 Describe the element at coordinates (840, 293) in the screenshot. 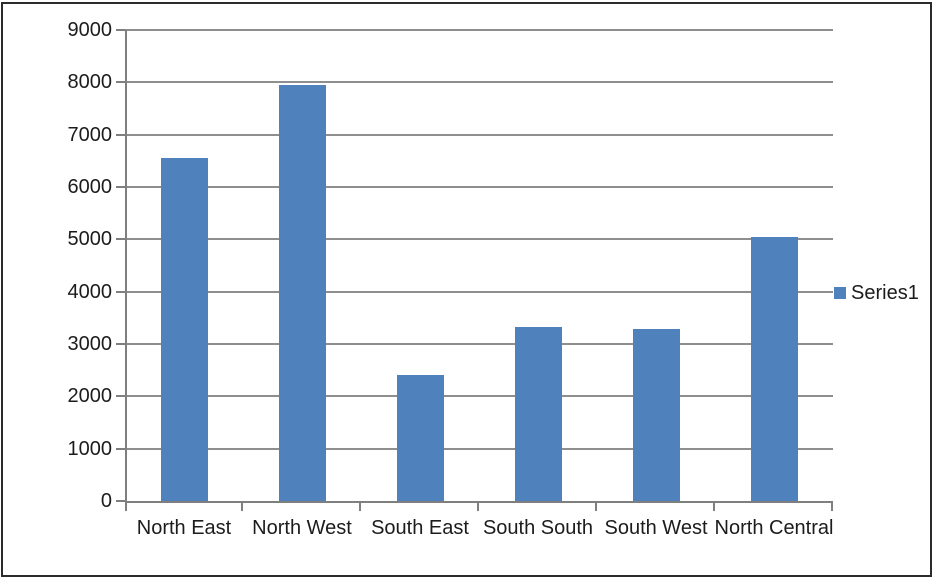

I see `legend-series-marker` at that location.